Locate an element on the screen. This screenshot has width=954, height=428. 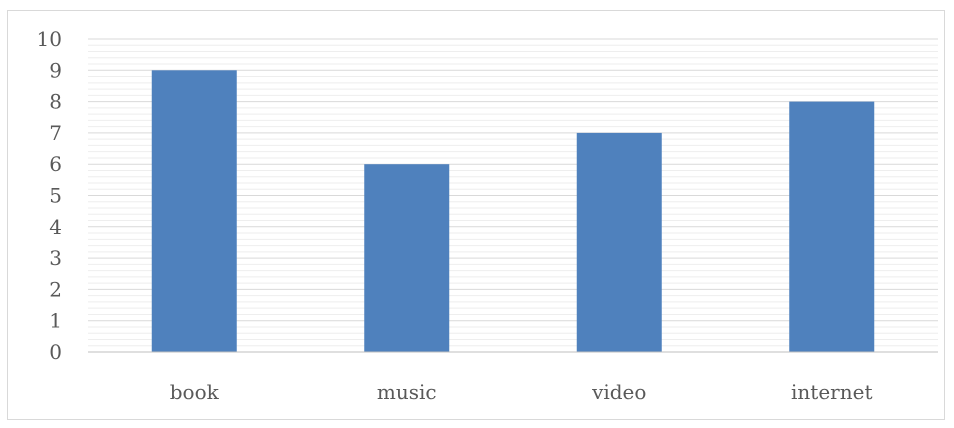
bar-music is located at coordinates (407, 258).